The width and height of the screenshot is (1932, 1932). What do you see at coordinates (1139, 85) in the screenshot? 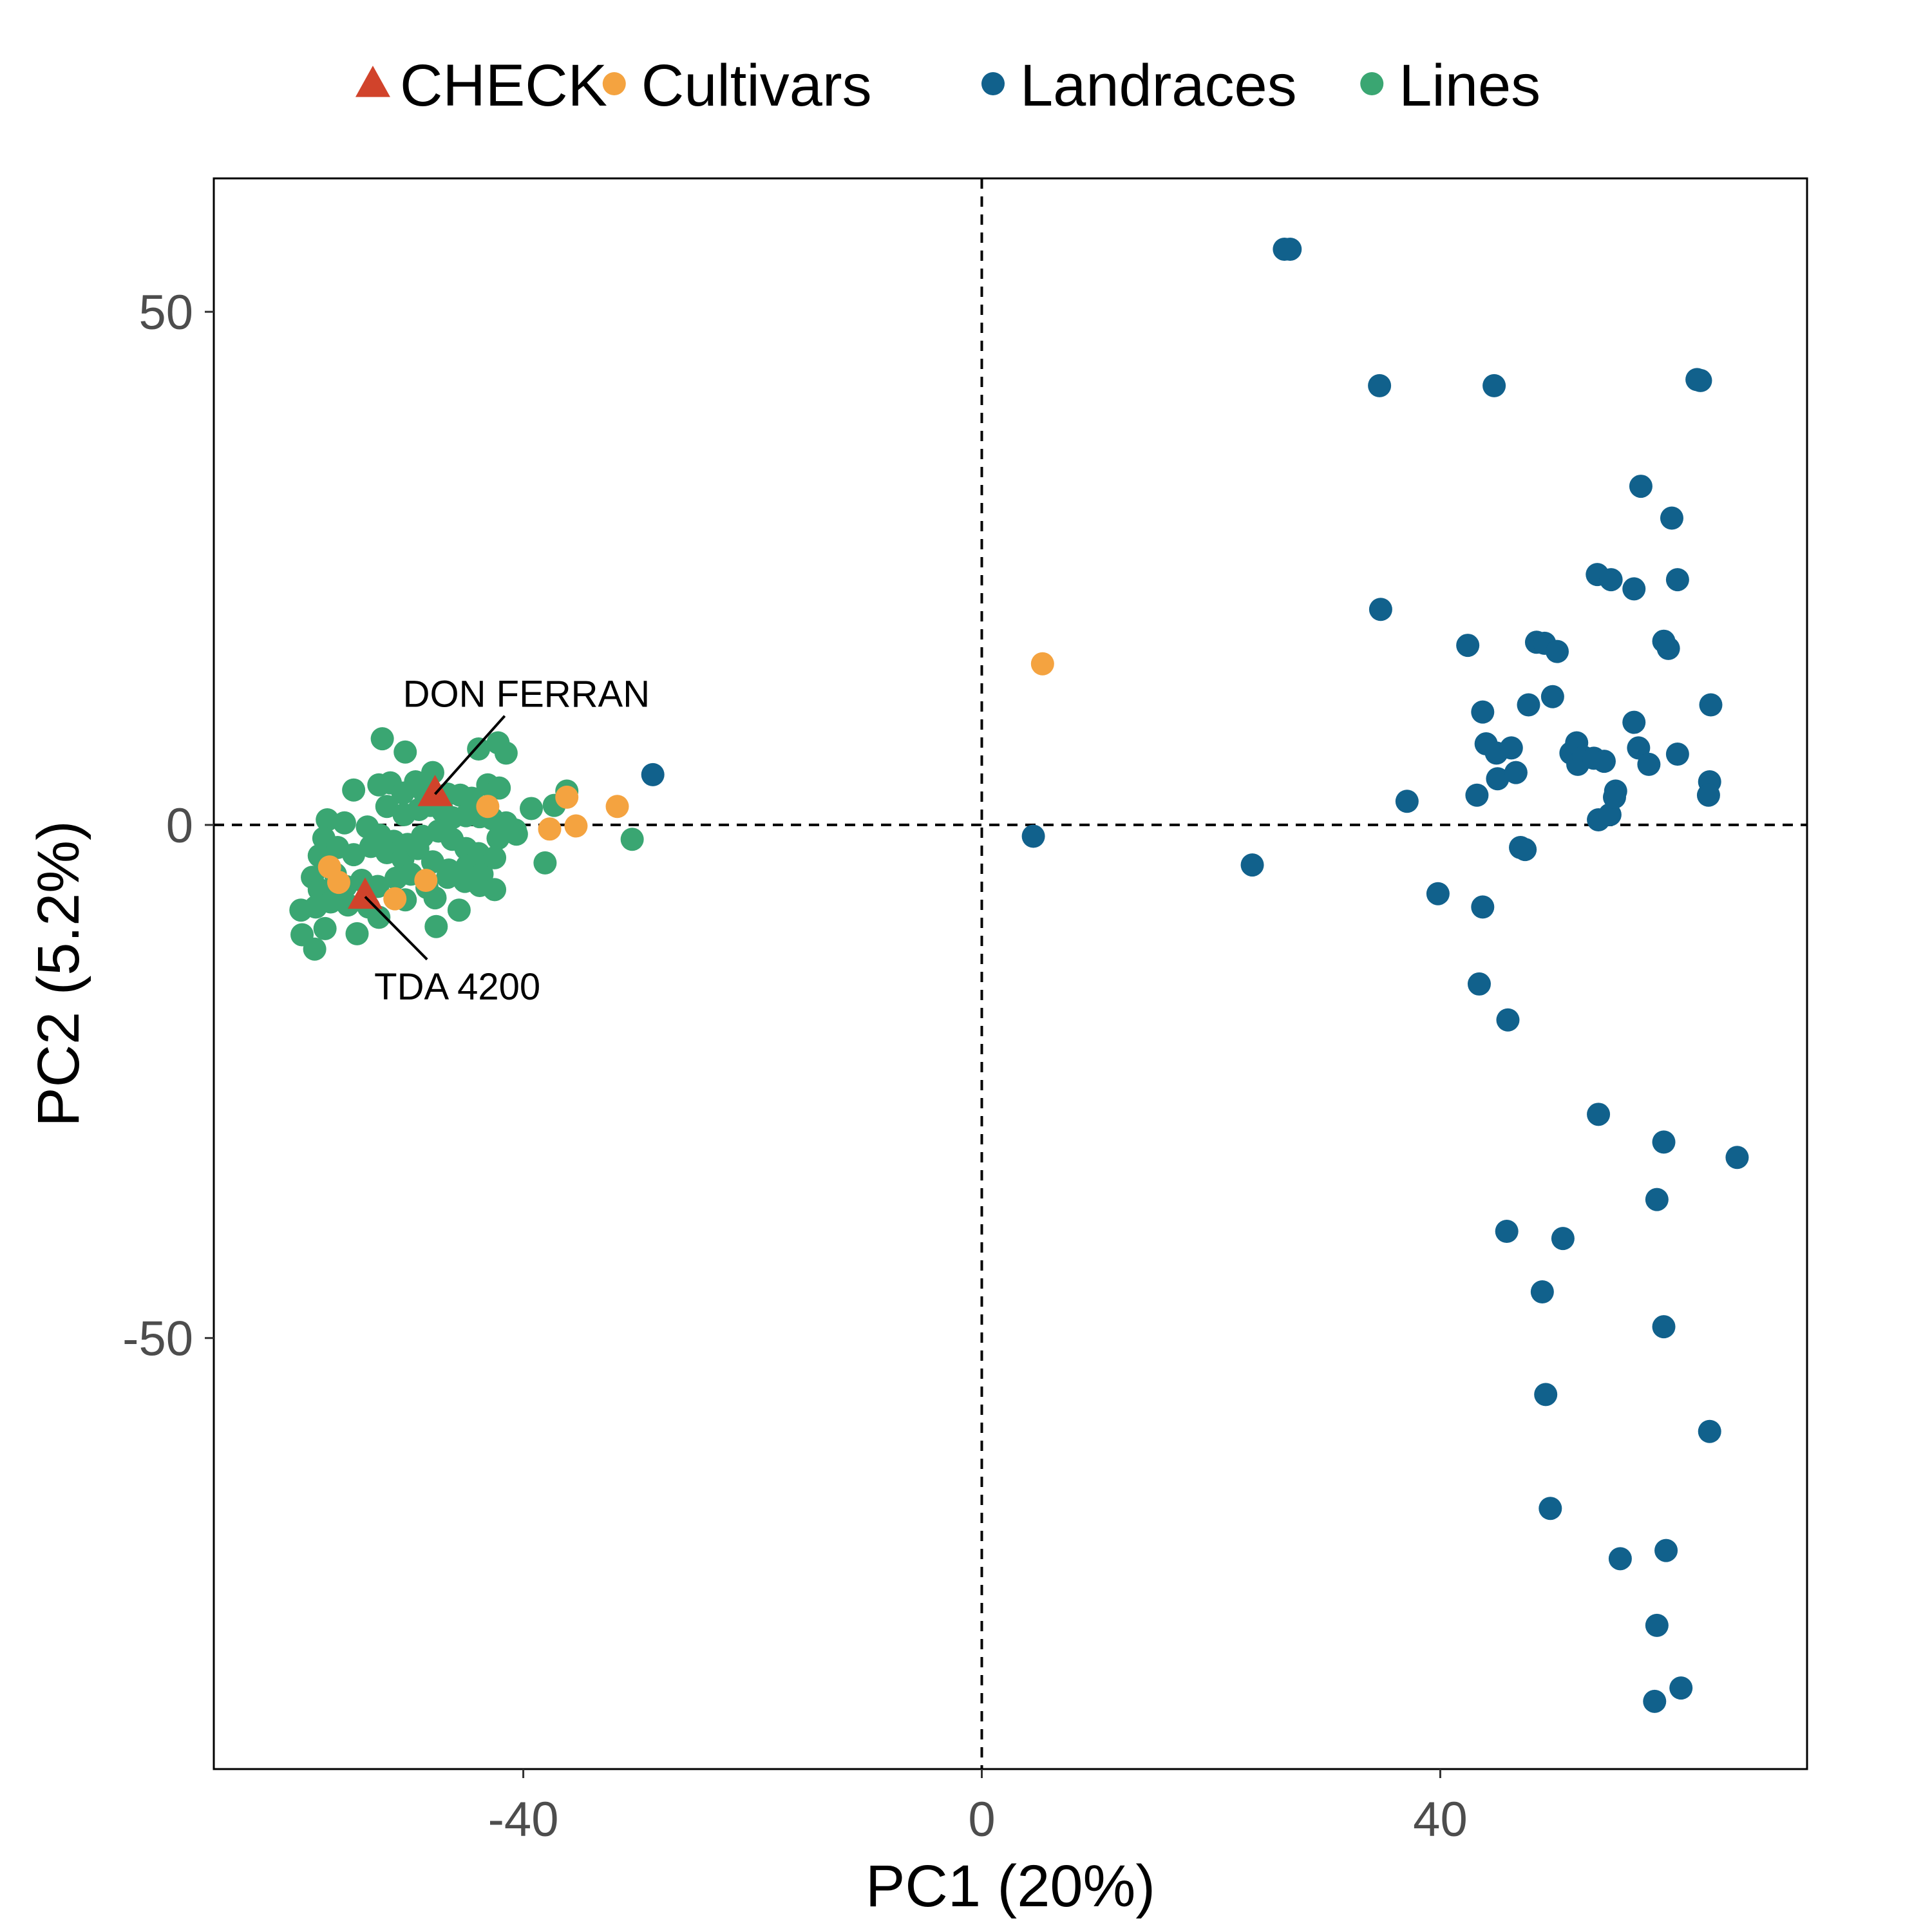
I see `legend-item-landraces: Landraces` at bounding box center [1139, 85].